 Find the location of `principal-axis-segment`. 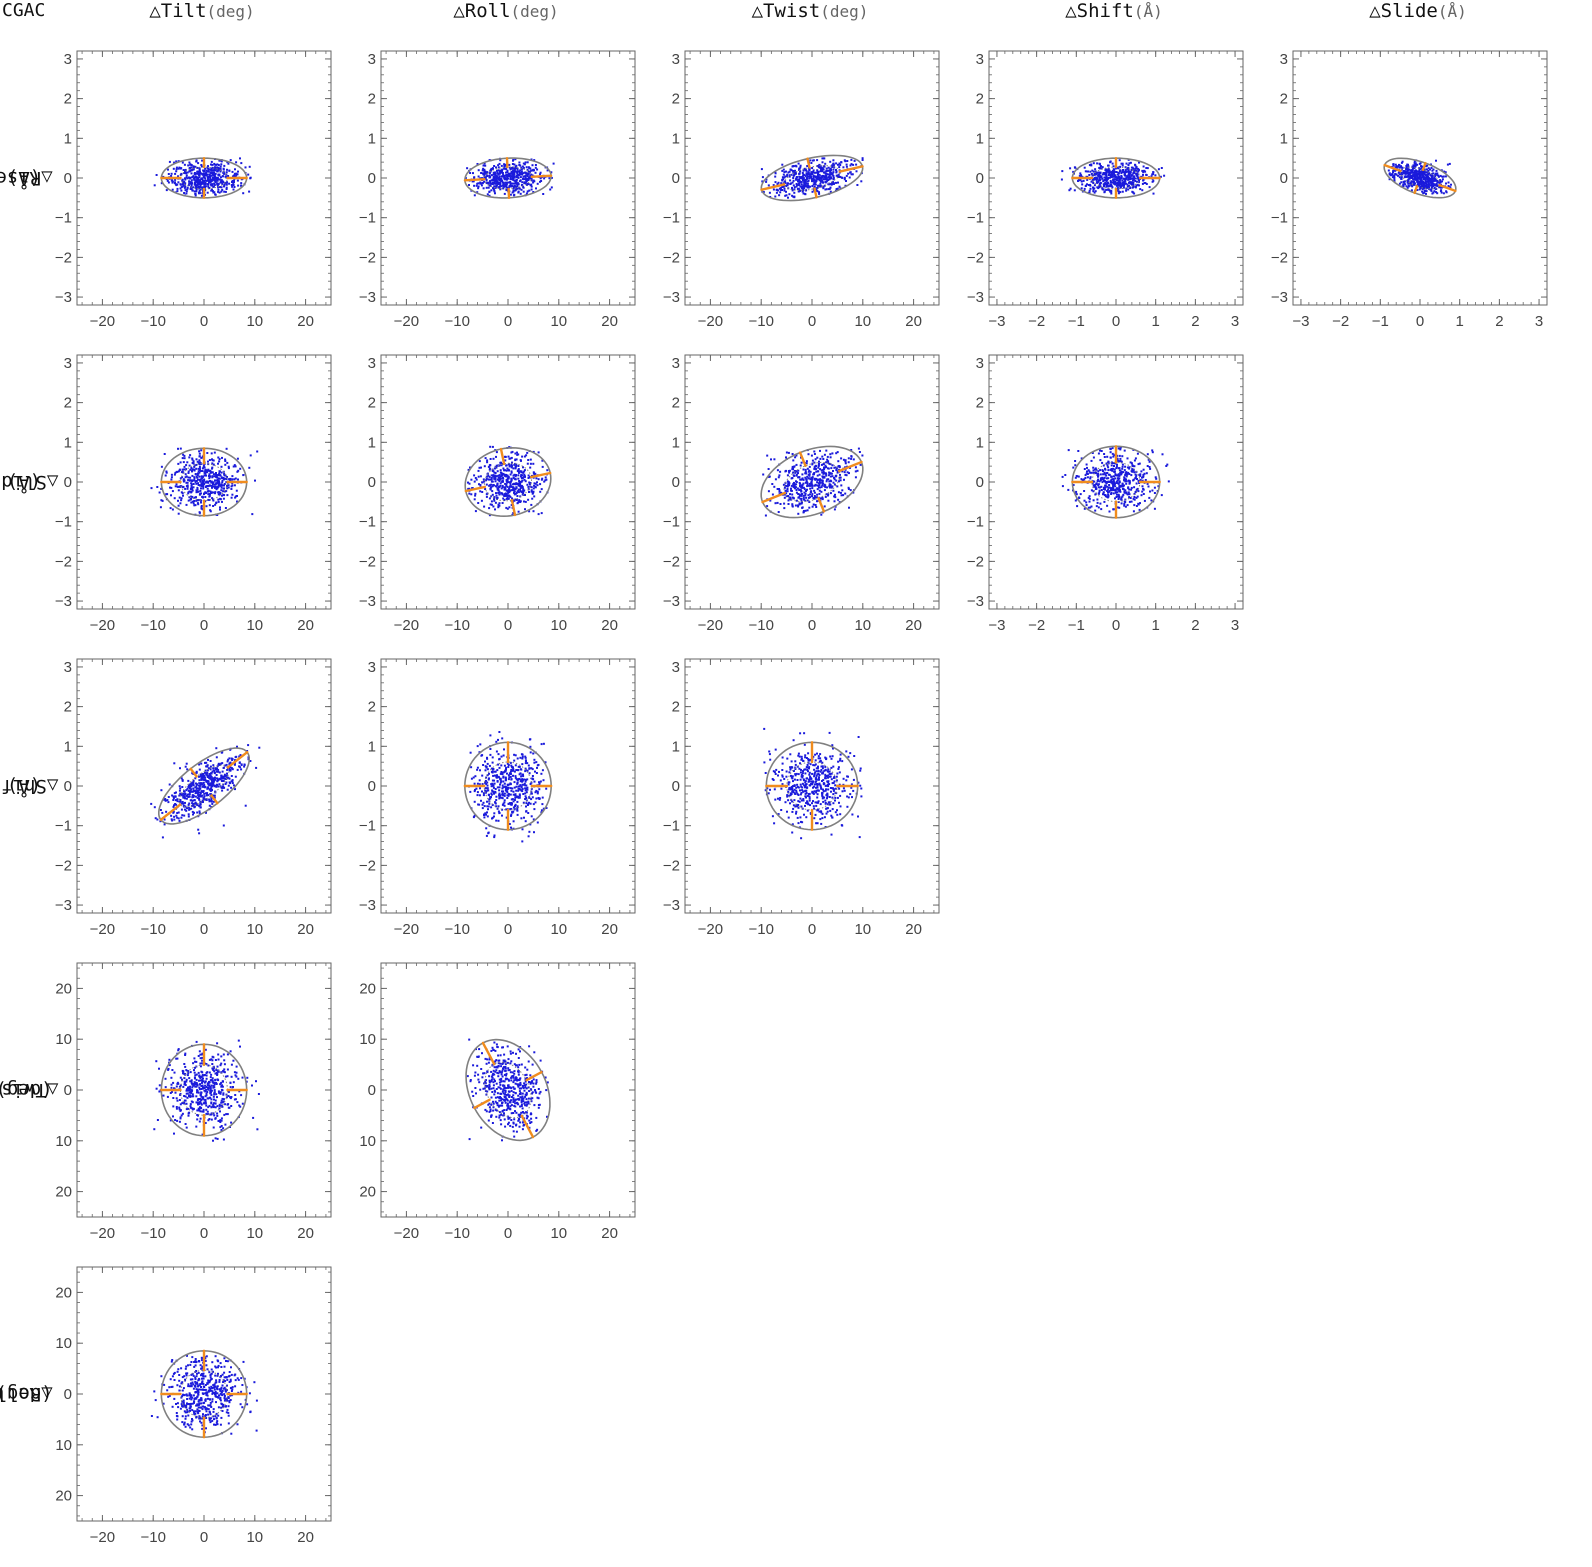

principal-axis-segment is located at coordinates (513, 507).